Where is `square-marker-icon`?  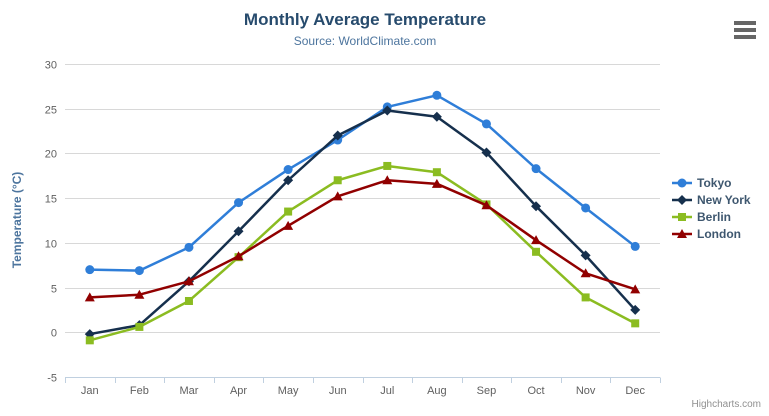
square-marker-icon is located at coordinates (682, 217).